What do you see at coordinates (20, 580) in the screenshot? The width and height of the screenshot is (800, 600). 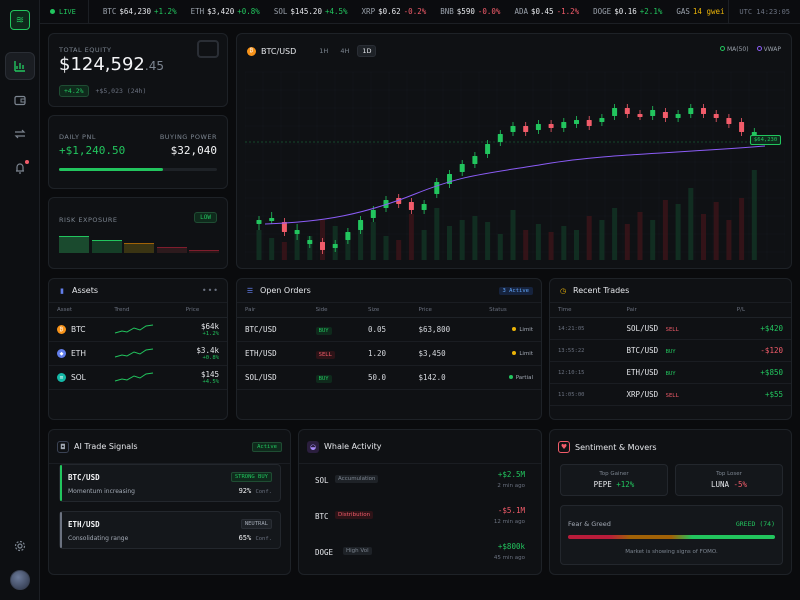 I see `avatar` at bounding box center [20, 580].